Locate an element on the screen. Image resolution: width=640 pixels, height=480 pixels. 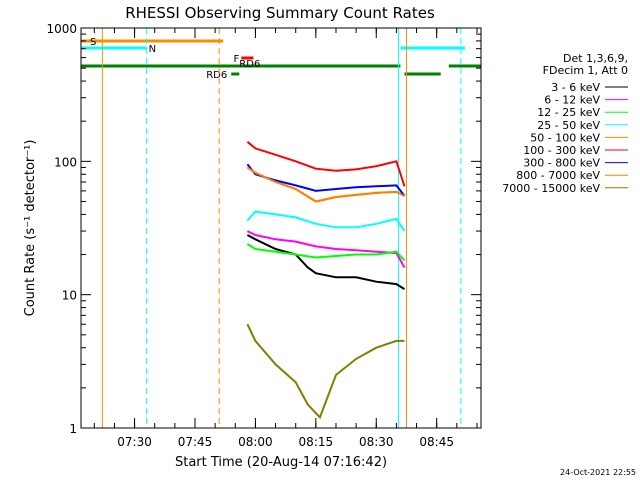
x-tick-label: 08:15 is located at coordinates (316, 442).